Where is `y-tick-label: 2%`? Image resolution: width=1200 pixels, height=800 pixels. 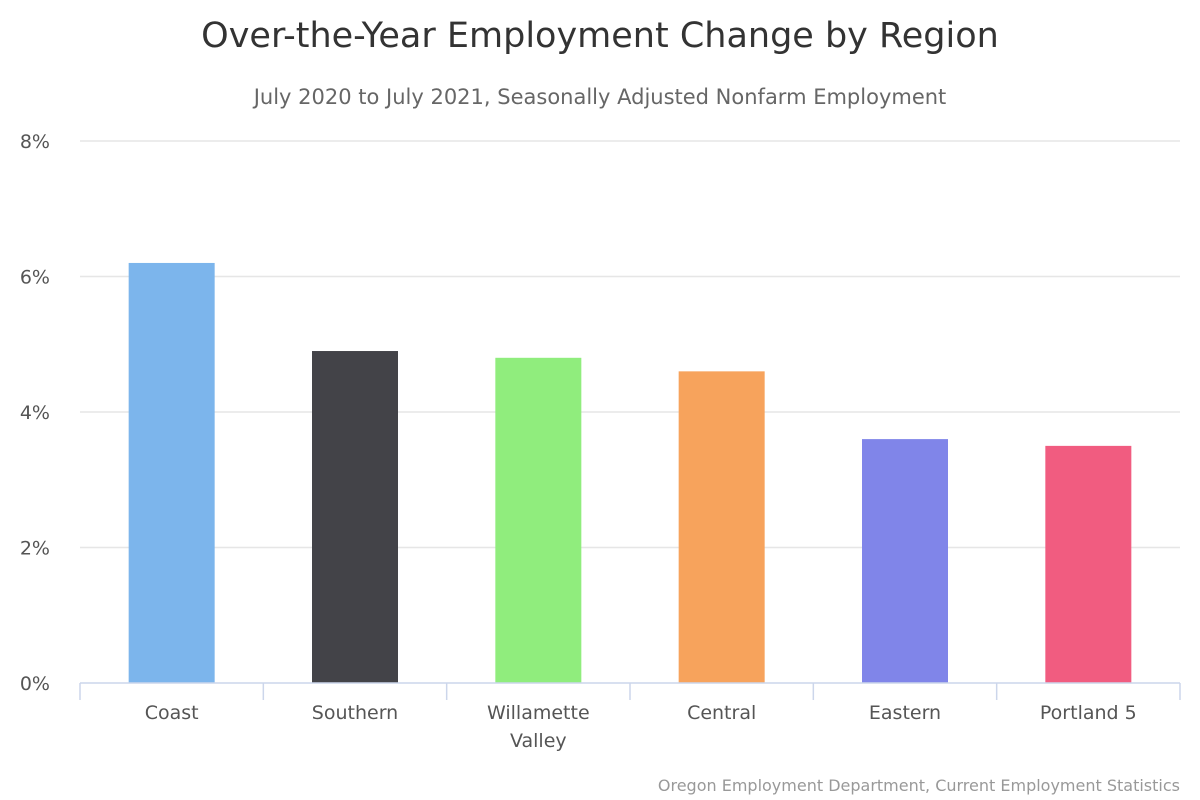
y-tick-label: 2% is located at coordinates (35, 549).